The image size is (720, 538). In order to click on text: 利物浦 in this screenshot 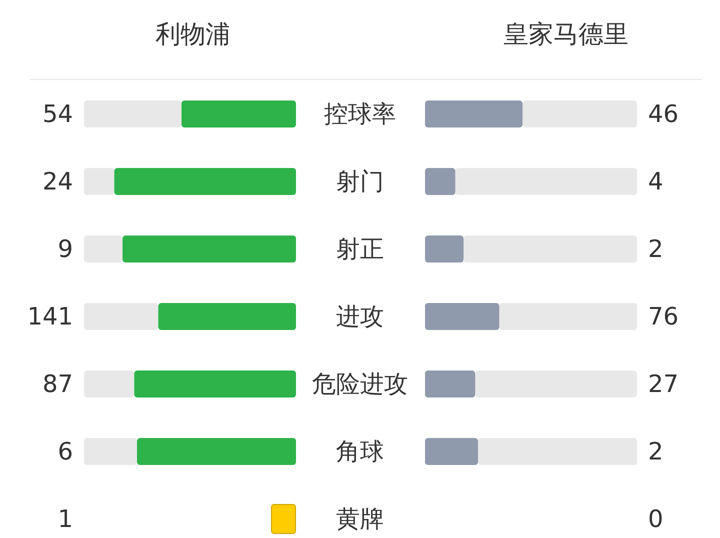, I will do `click(193, 34)`.